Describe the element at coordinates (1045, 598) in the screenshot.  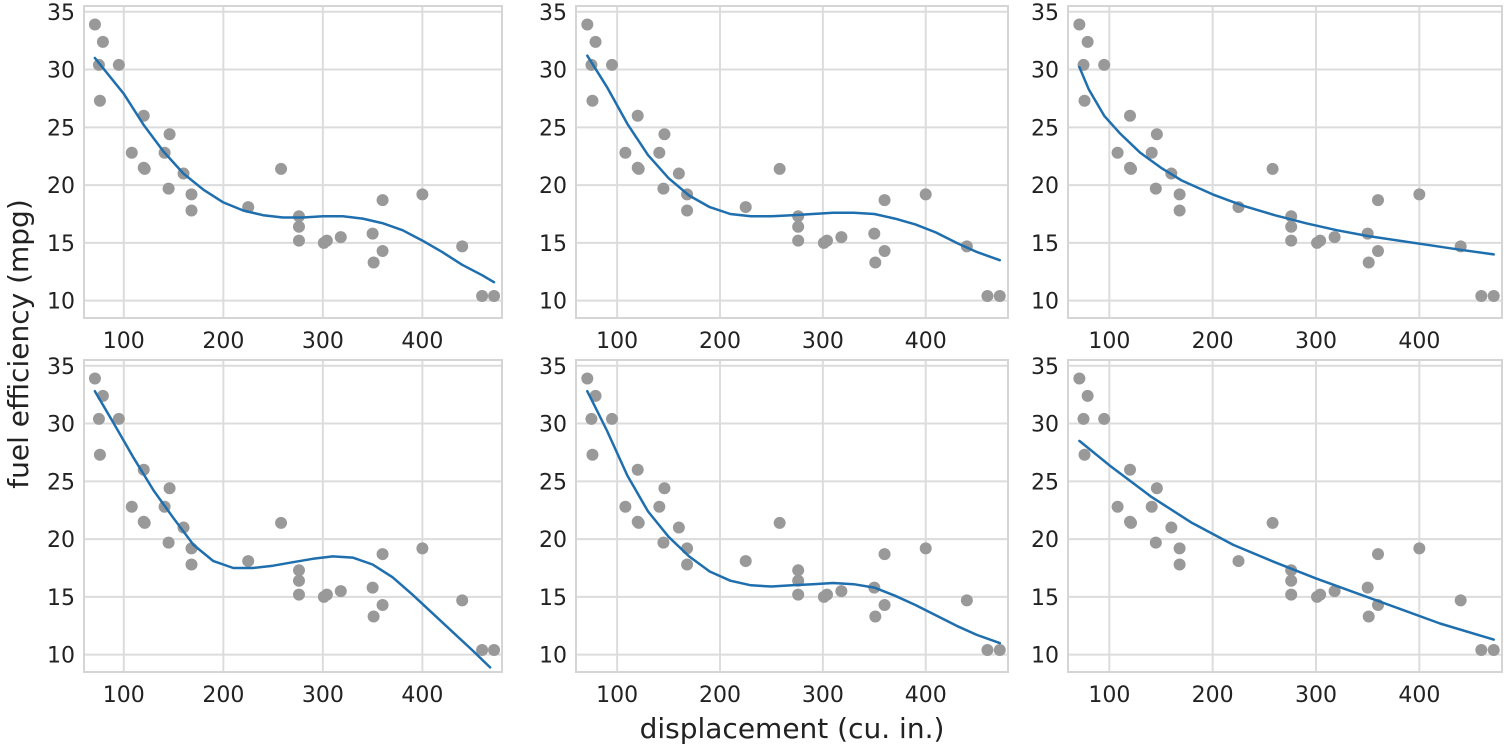
I see `y-tick-label: 15` at that location.